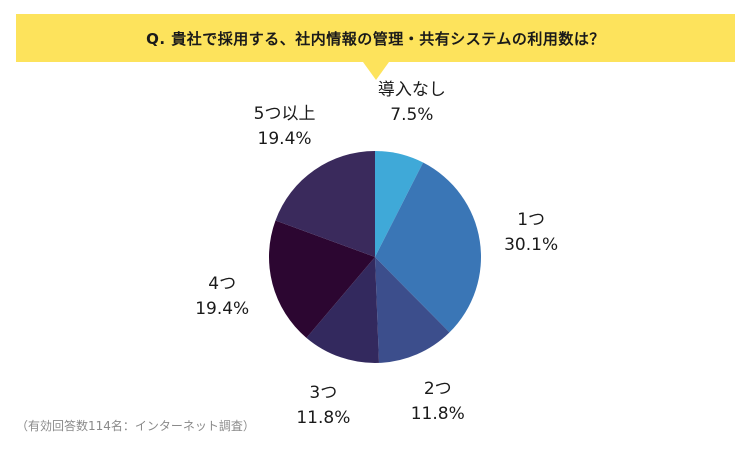 The height and width of the screenshot is (450, 750). What do you see at coordinates (438, 402) in the screenshot?
I see `pie-label-3: 2つ 11.8%` at bounding box center [438, 402].